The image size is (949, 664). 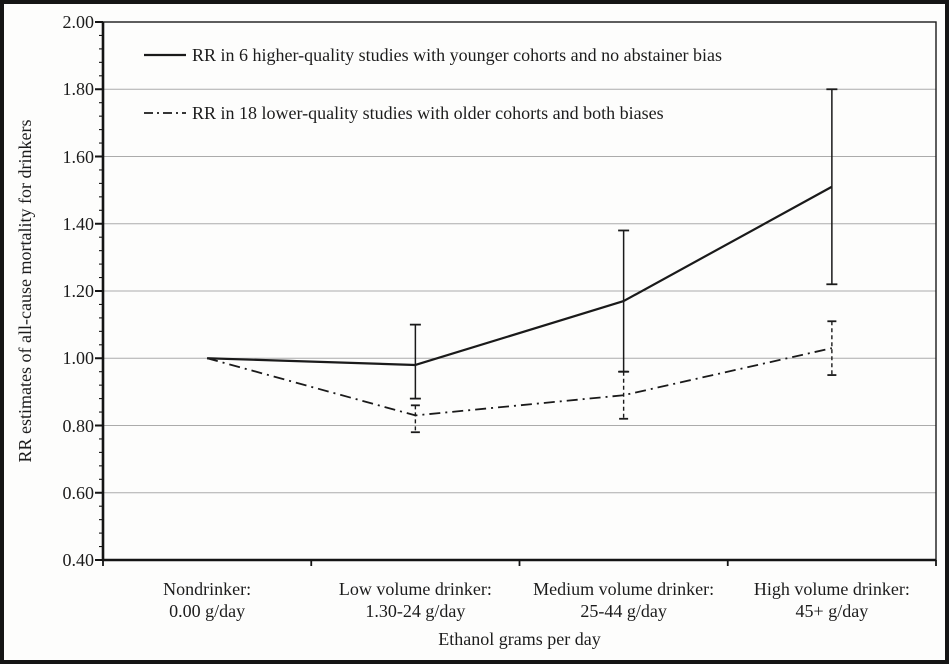 What do you see at coordinates (207, 600) in the screenshot?
I see `x-category-label: Nondrinker: 0.00 g/day` at bounding box center [207, 600].